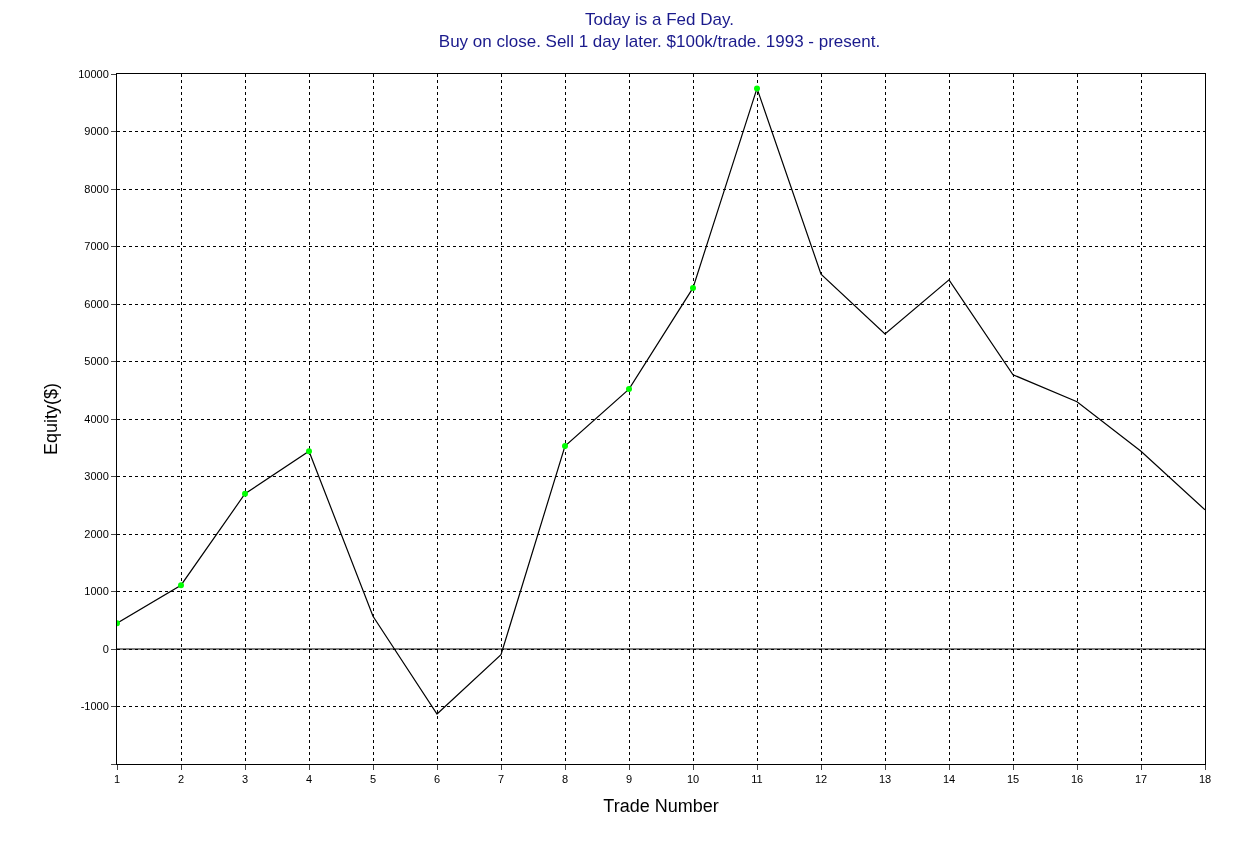 The width and height of the screenshot is (1249, 843). Describe the element at coordinates (96, 188) in the screenshot. I see `y-tick-label: 8000` at that location.